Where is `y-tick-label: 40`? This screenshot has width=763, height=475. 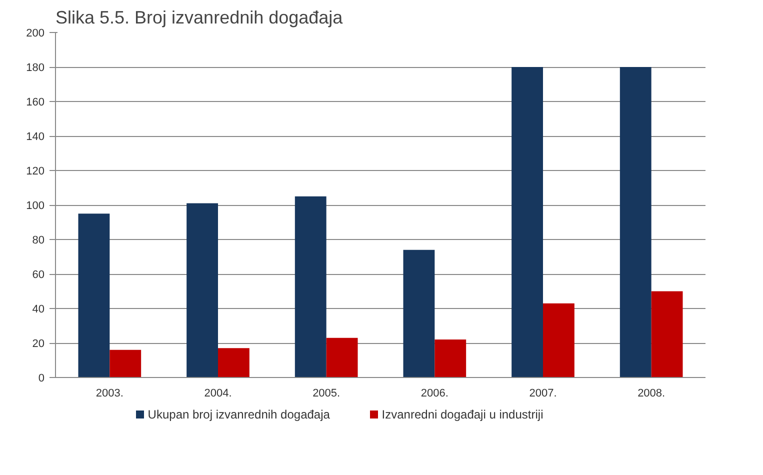
y-tick-label: 40 is located at coordinates (38, 310).